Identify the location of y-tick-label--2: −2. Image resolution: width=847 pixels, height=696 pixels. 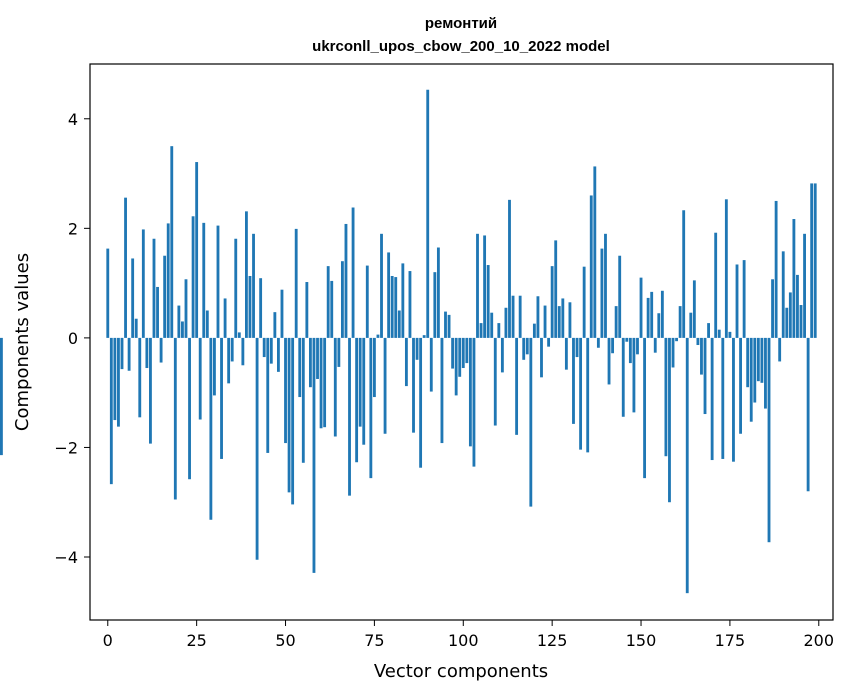
(66, 447).